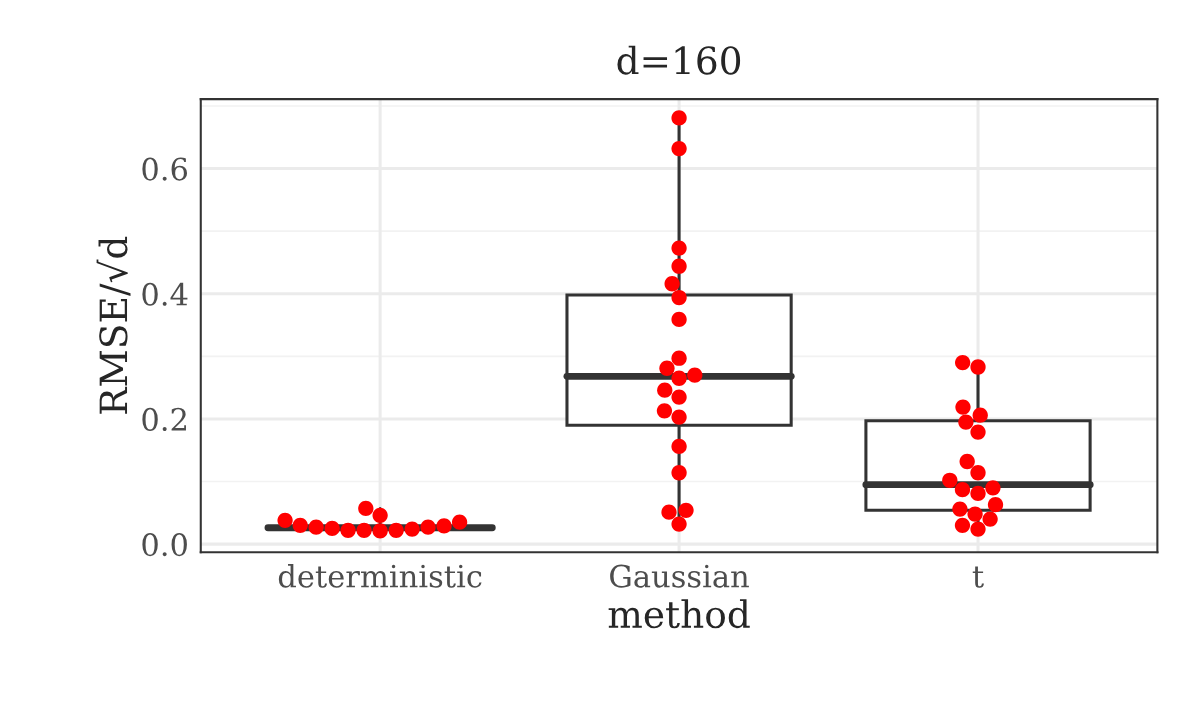 Image resolution: width=1181 pixels, height=708 pixels. What do you see at coordinates (165, 294) in the screenshot?
I see `y-tick-label: 0.4` at bounding box center [165, 294].